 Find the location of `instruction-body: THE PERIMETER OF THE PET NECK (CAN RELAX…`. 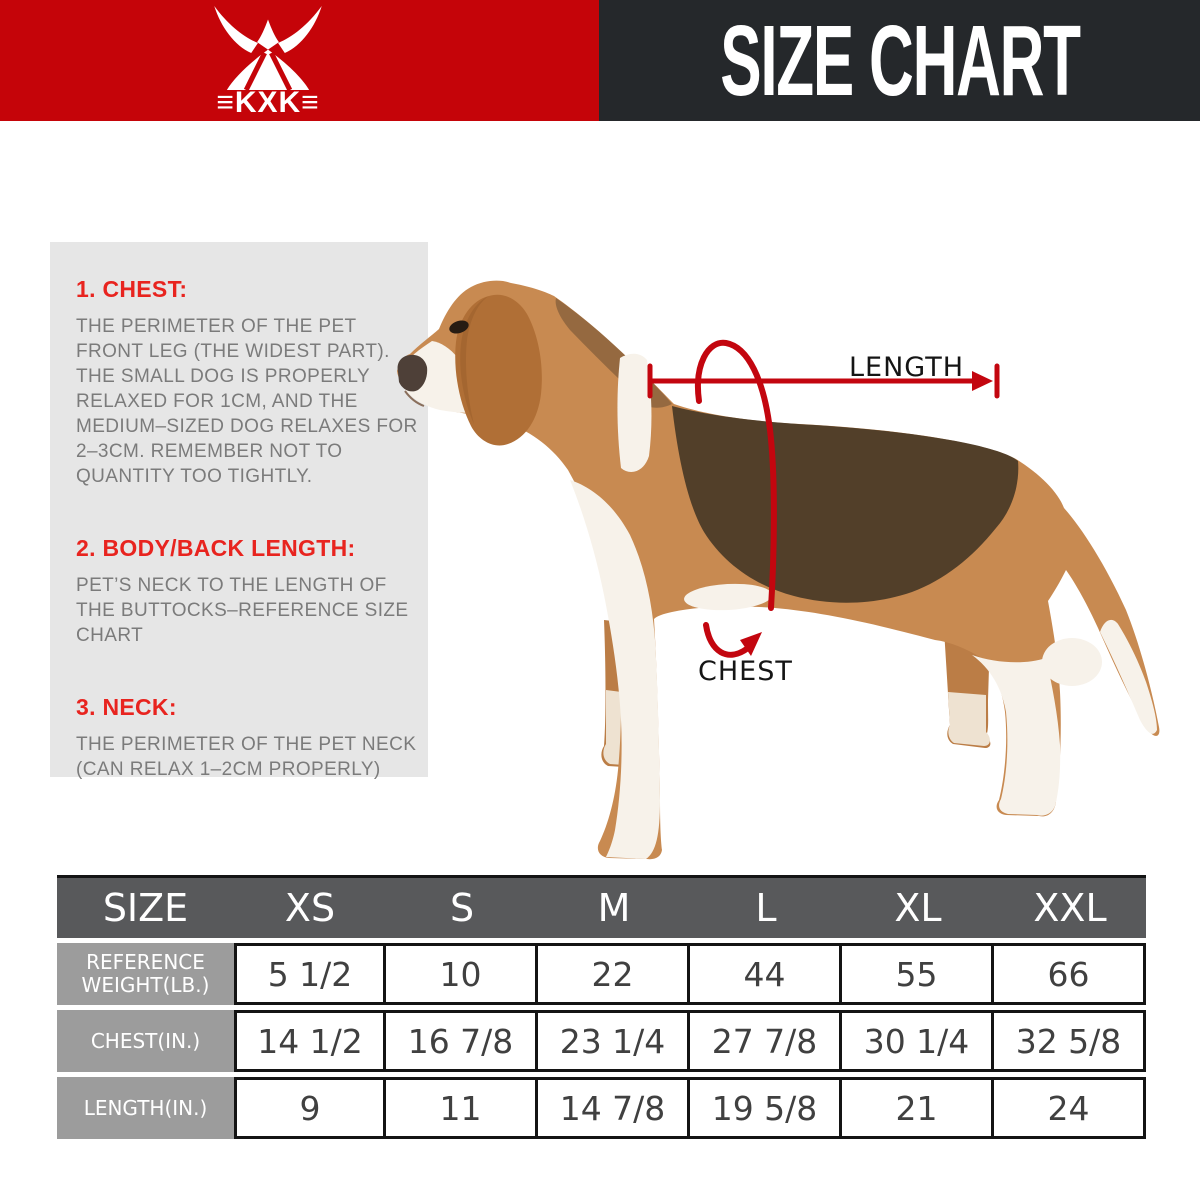

instruction-body: THE PERIMETER OF THE PET NECK (CAN RELAX… is located at coordinates (246, 757).